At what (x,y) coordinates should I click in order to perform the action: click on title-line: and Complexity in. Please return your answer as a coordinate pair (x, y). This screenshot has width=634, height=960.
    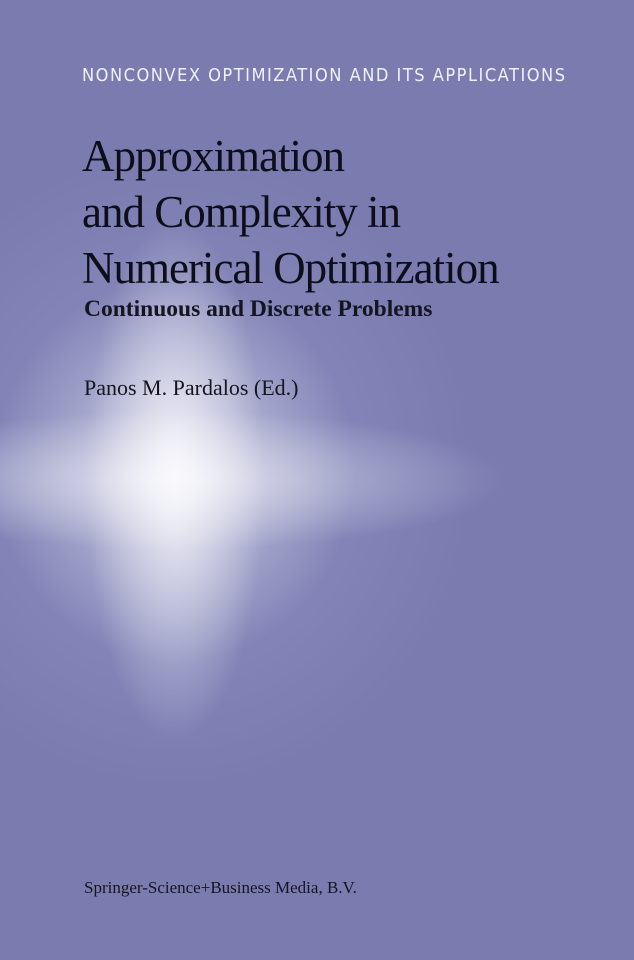
    Looking at the image, I should click on (241, 212).